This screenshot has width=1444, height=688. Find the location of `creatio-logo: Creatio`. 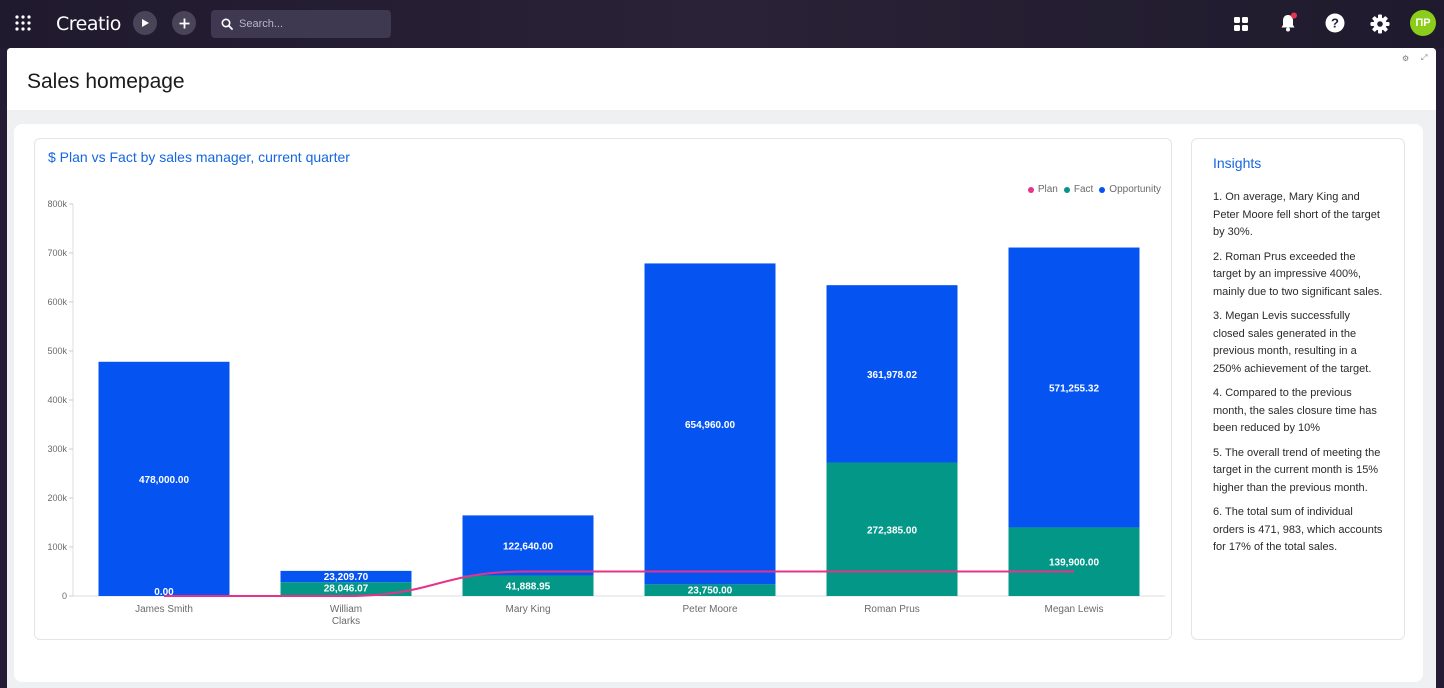

creatio-logo: Creatio is located at coordinates (88, 24).